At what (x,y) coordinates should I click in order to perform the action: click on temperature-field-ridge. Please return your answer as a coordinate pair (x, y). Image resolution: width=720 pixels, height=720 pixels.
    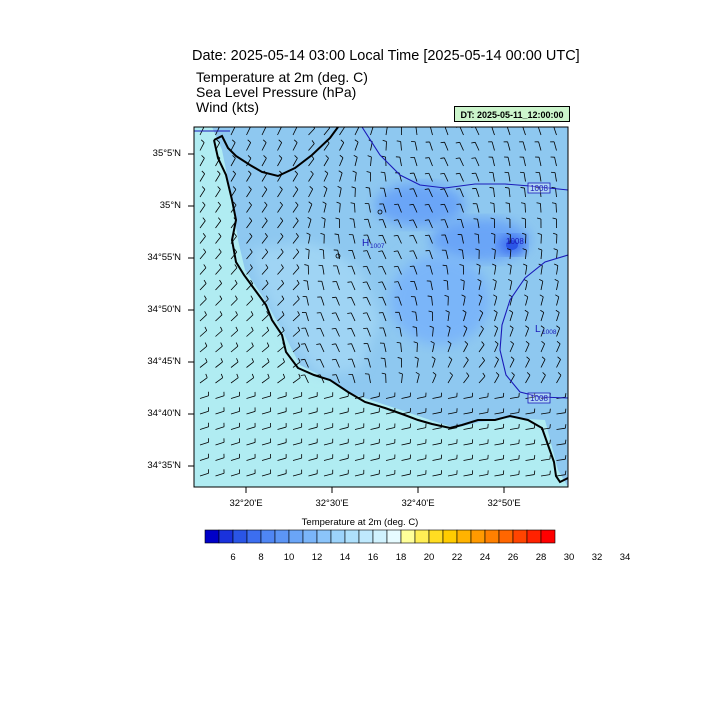
    Looking at the image, I should click on (345, 217).